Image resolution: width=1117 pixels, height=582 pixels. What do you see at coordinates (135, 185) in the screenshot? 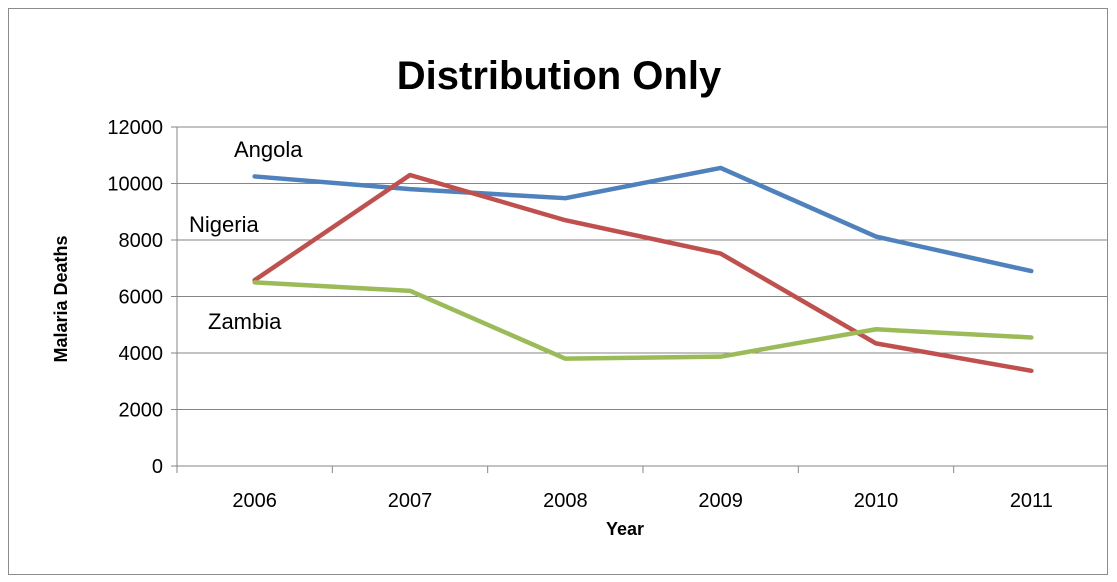
I see `y-tick-label: 10000` at bounding box center [135, 185].